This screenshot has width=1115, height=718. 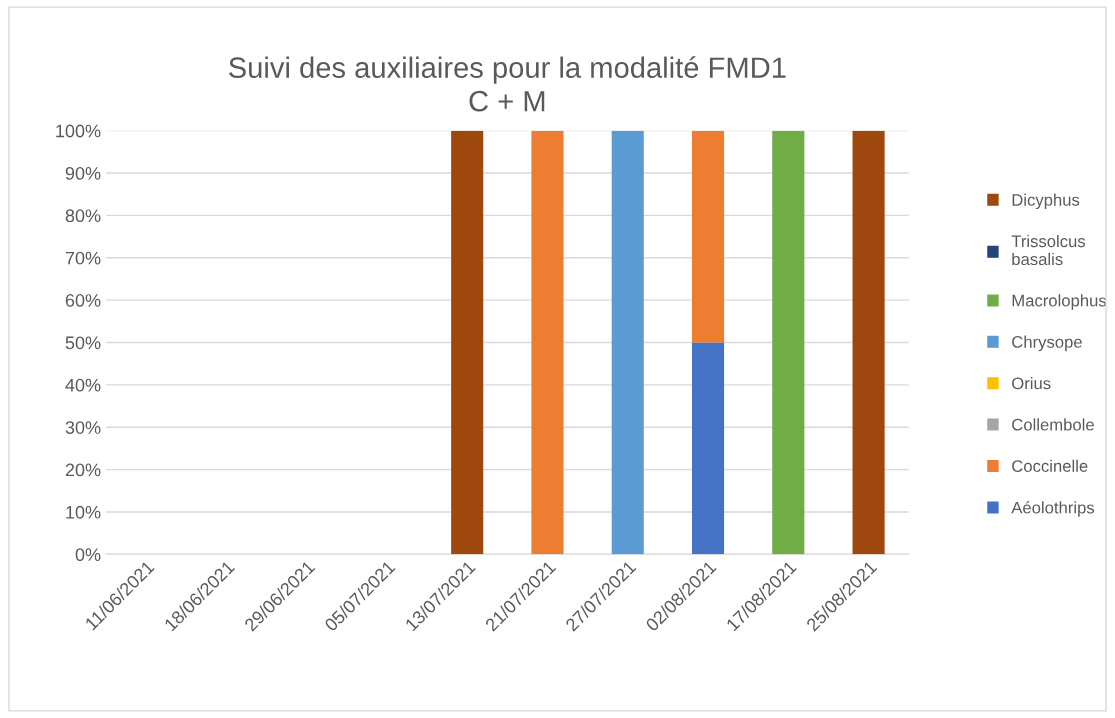 What do you see at coordinates (1031, 383) in the screenshot?
I see `legend-label: Orius` at bounding box center [1031, 383].